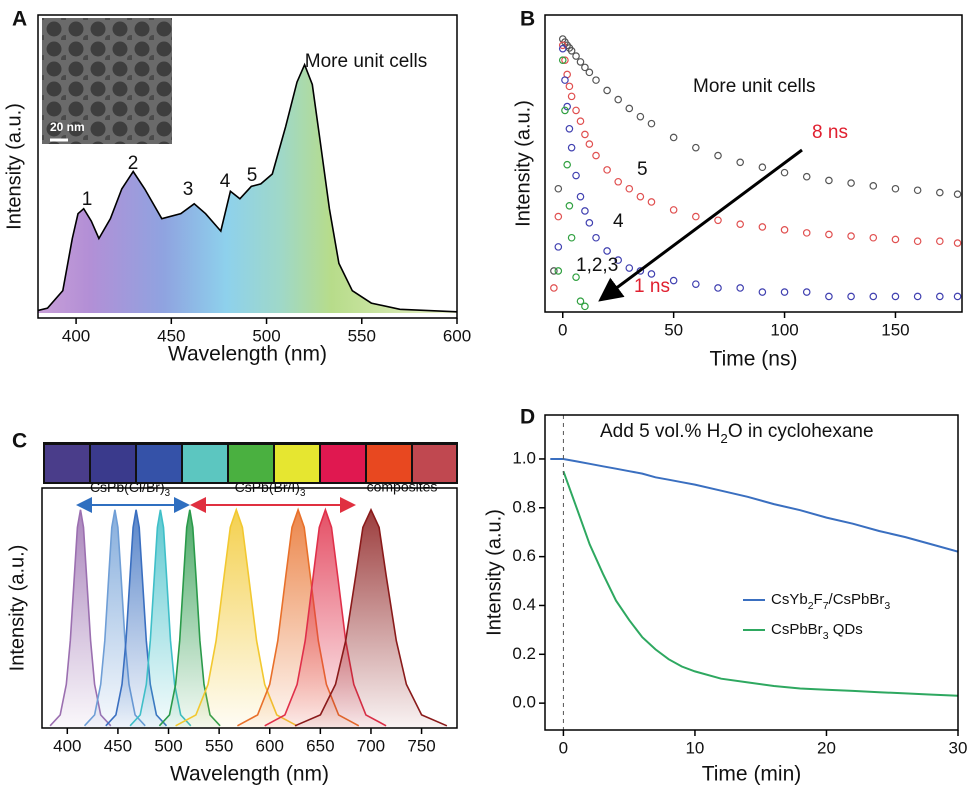 This screenshot has height=785, width=970. I want to click on legend-label: CsYb2F7/CsPbBr3, so click(830, 601).